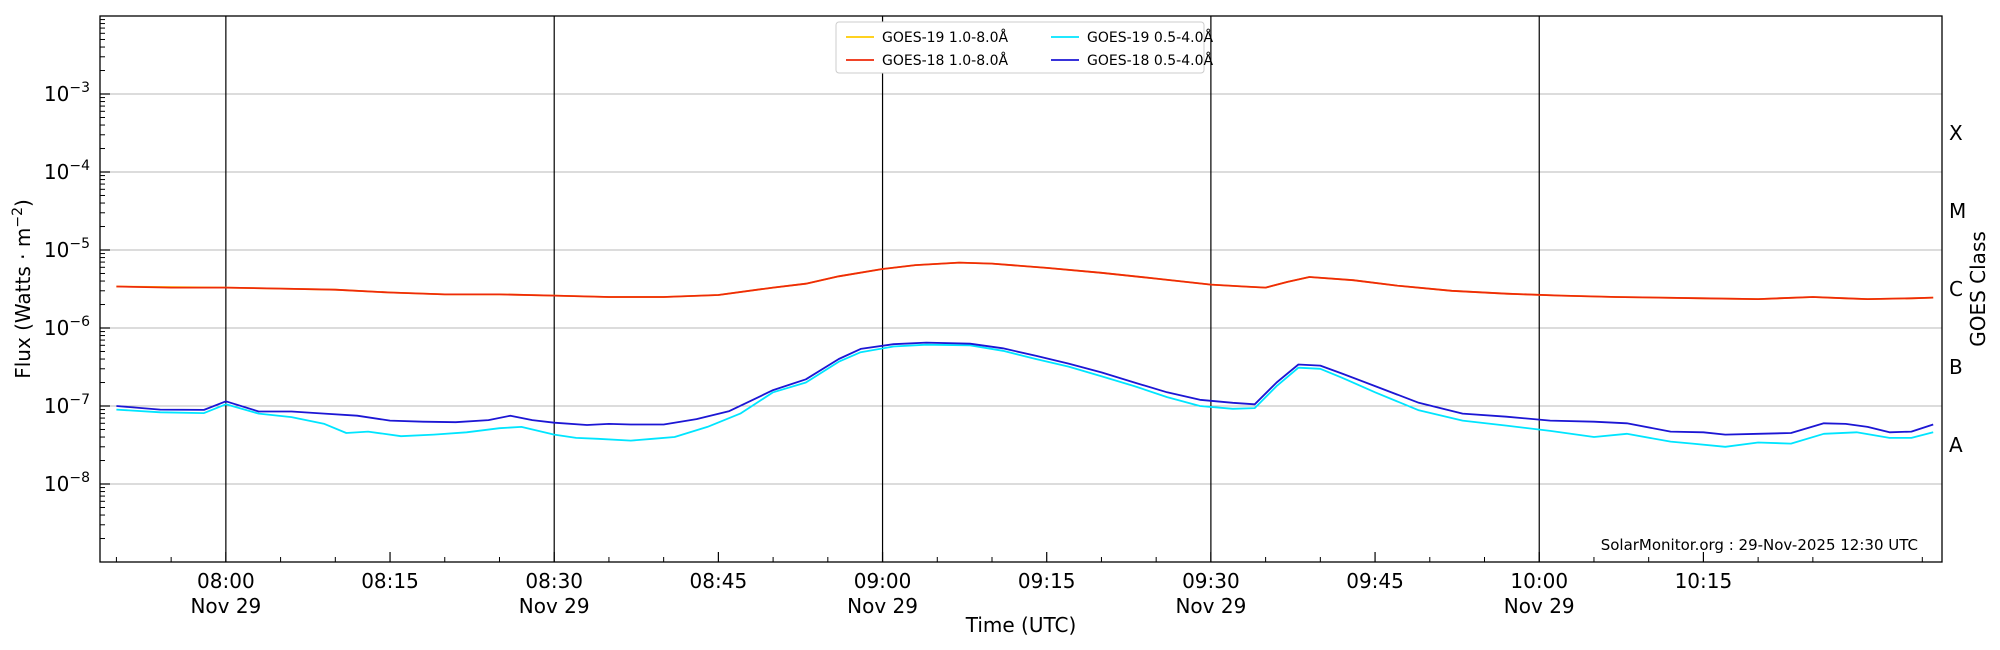 This screenshot has height=650, width=2000. I want to click on goes-class-A: A, so click(1956, 445).